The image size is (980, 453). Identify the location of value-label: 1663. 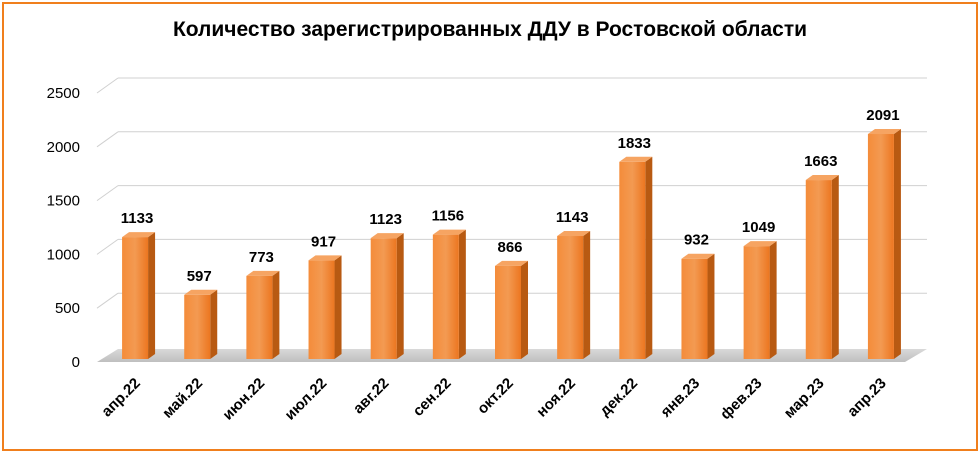
(820, 161).